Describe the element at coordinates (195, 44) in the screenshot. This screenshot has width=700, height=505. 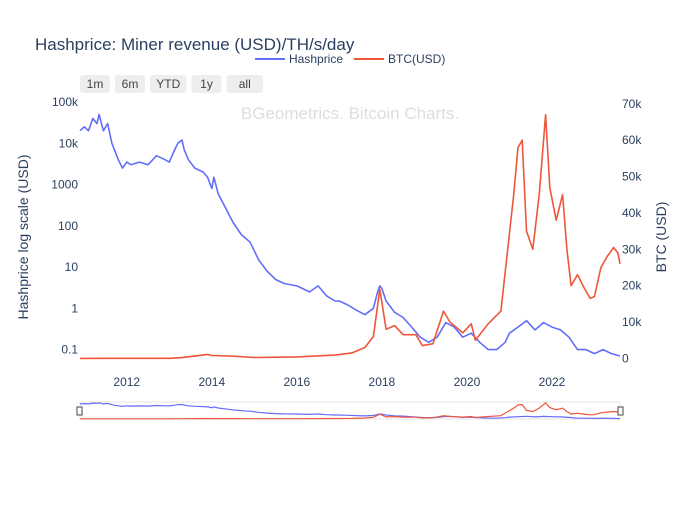
I see `chart-title: Hashprice: Miner revenue (USD)/TH/s/day` at that location.